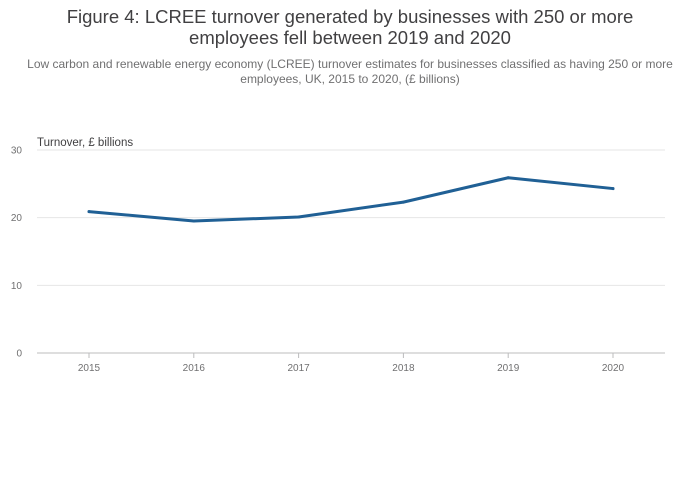  What do you see at coordinates (298, 368) in the screenshot?
I see `x-tick-label: 2017` at bounding box center [298, 368].